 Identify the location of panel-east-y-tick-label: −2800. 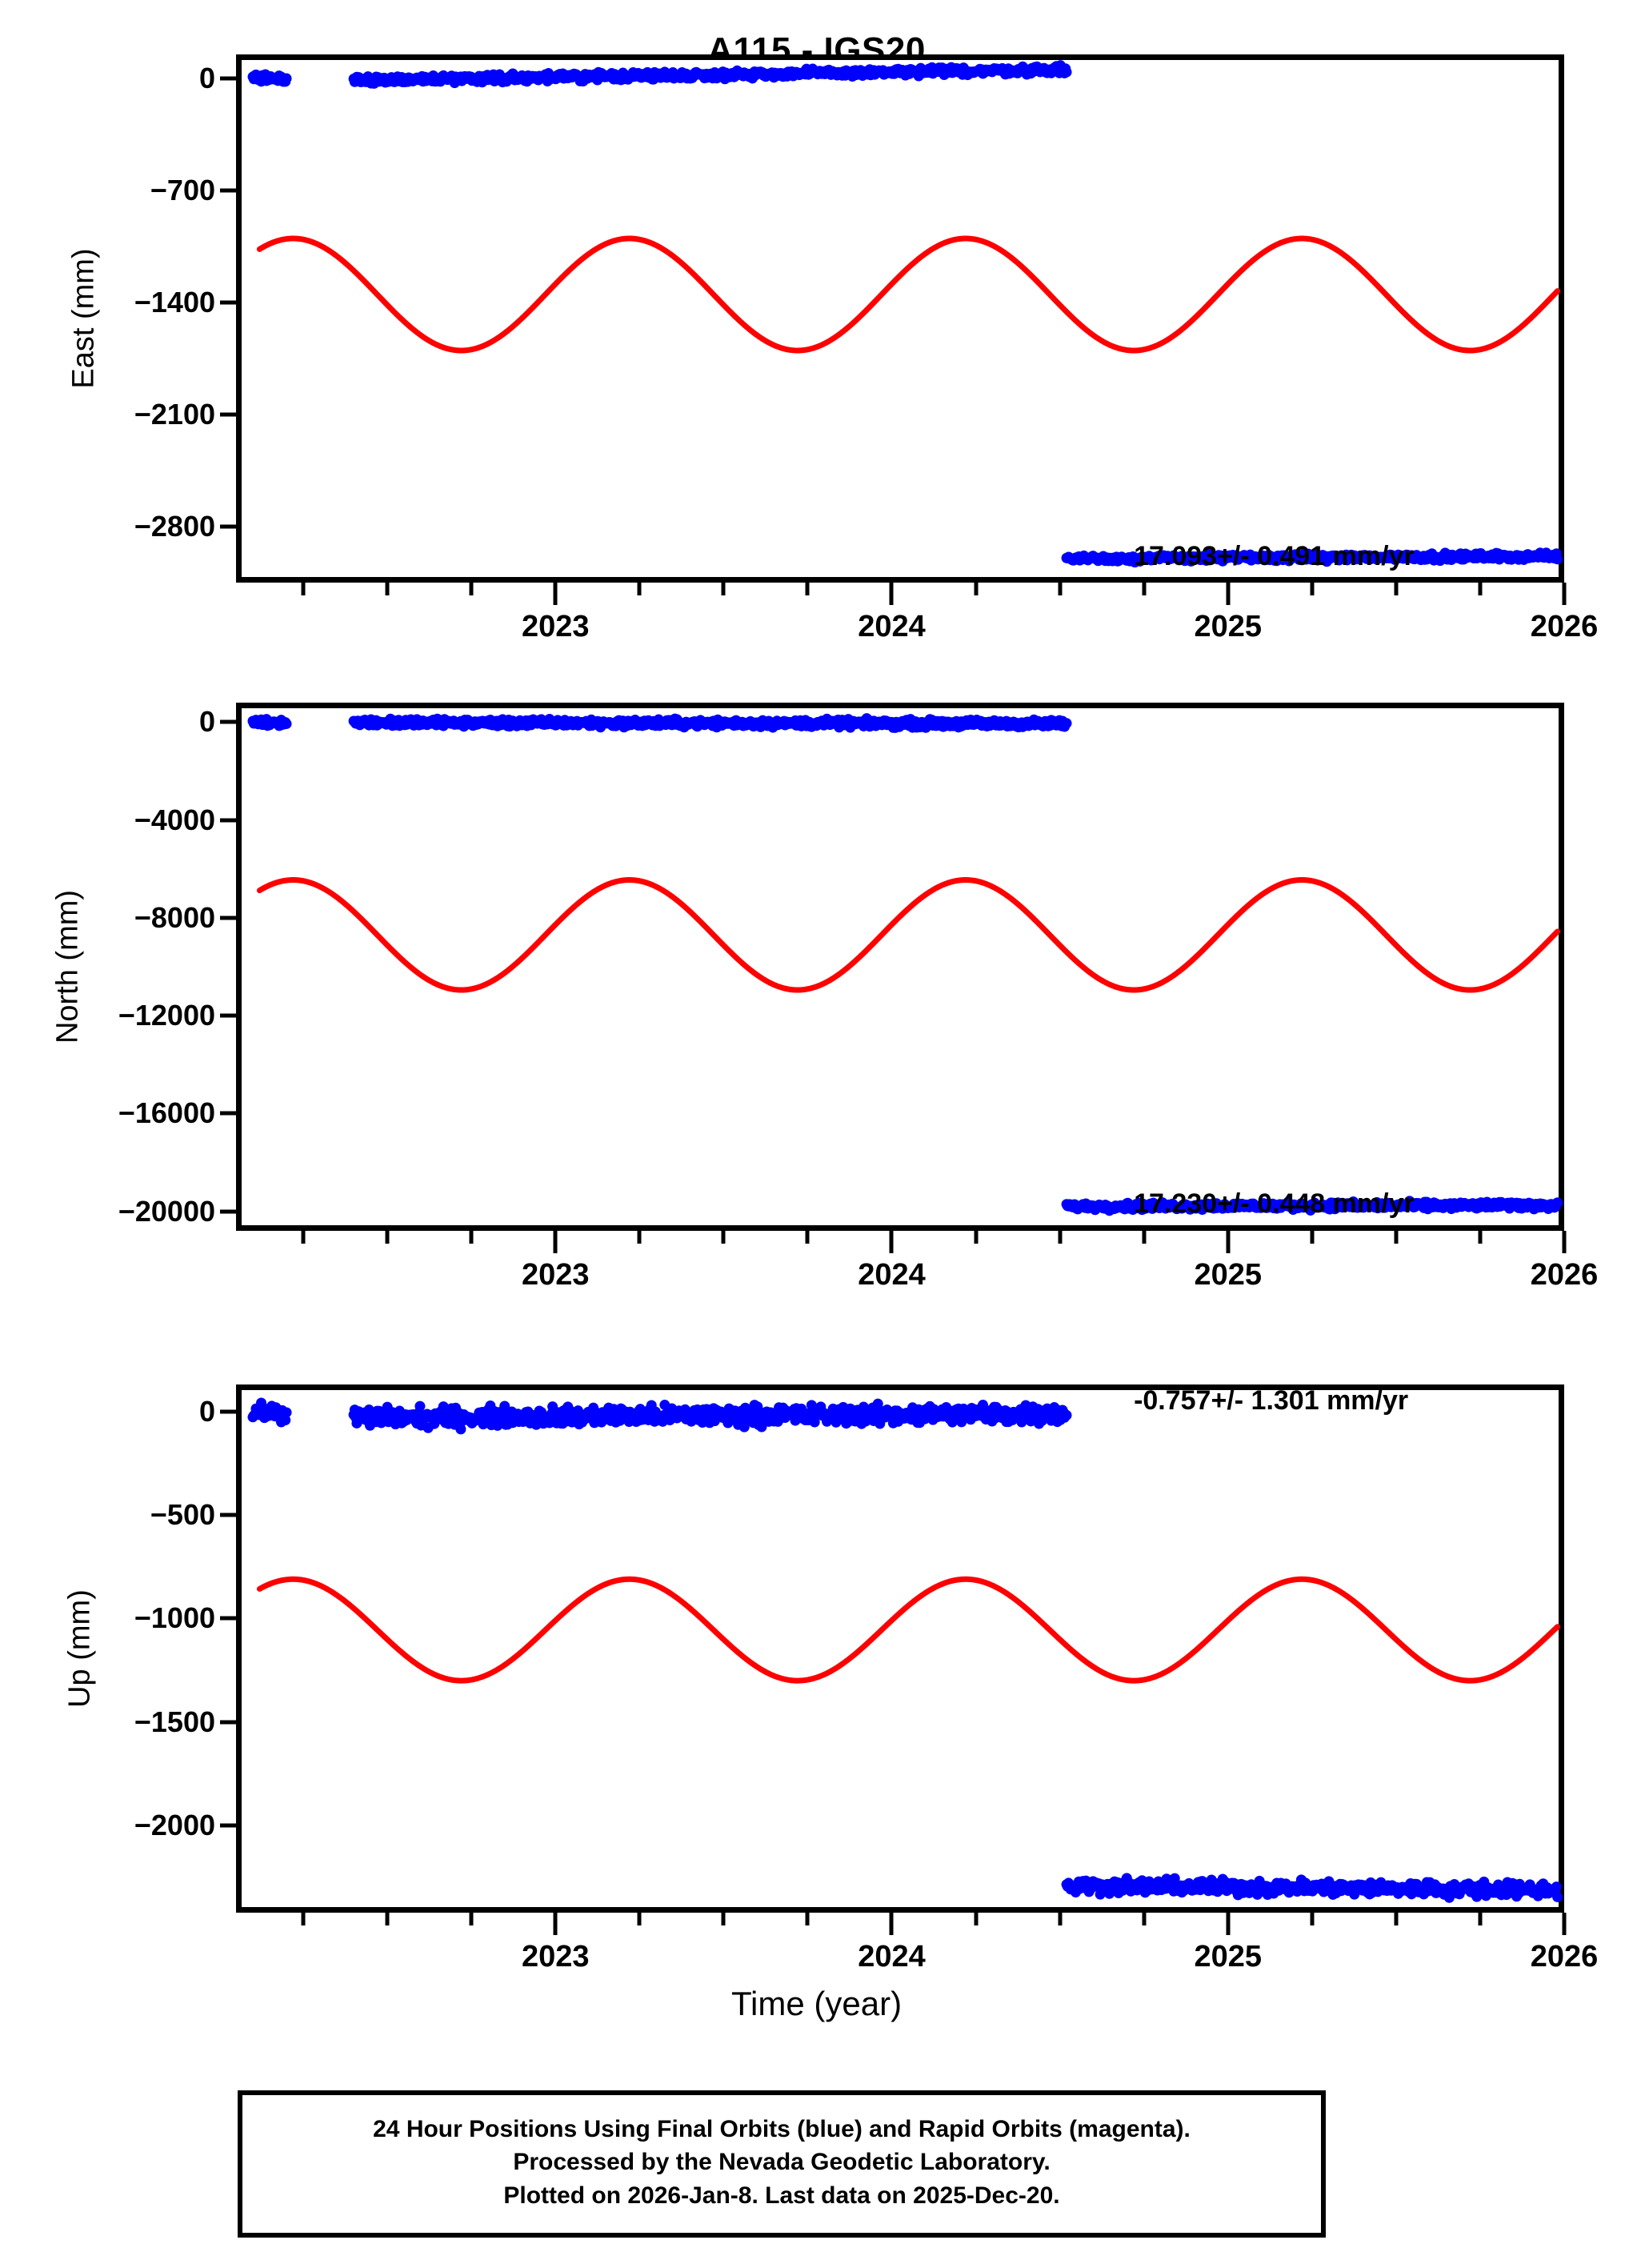
(174, 526).